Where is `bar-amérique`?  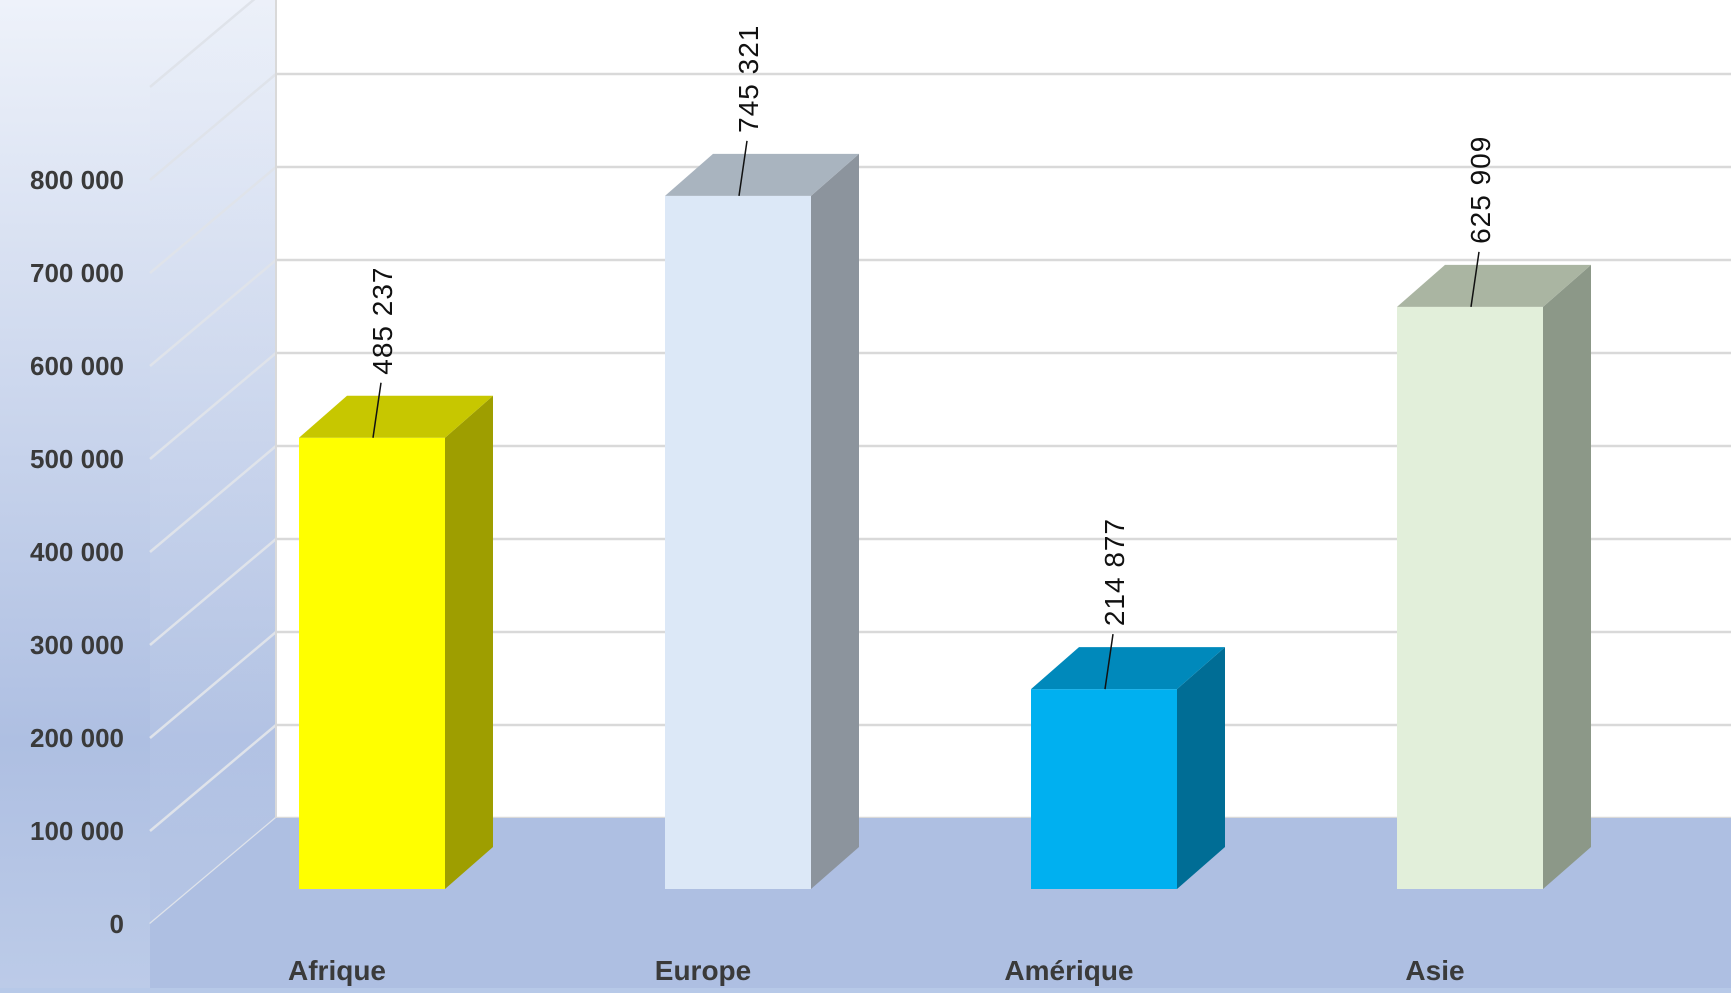 bar-amérique is located at coordinates (1128, 768).